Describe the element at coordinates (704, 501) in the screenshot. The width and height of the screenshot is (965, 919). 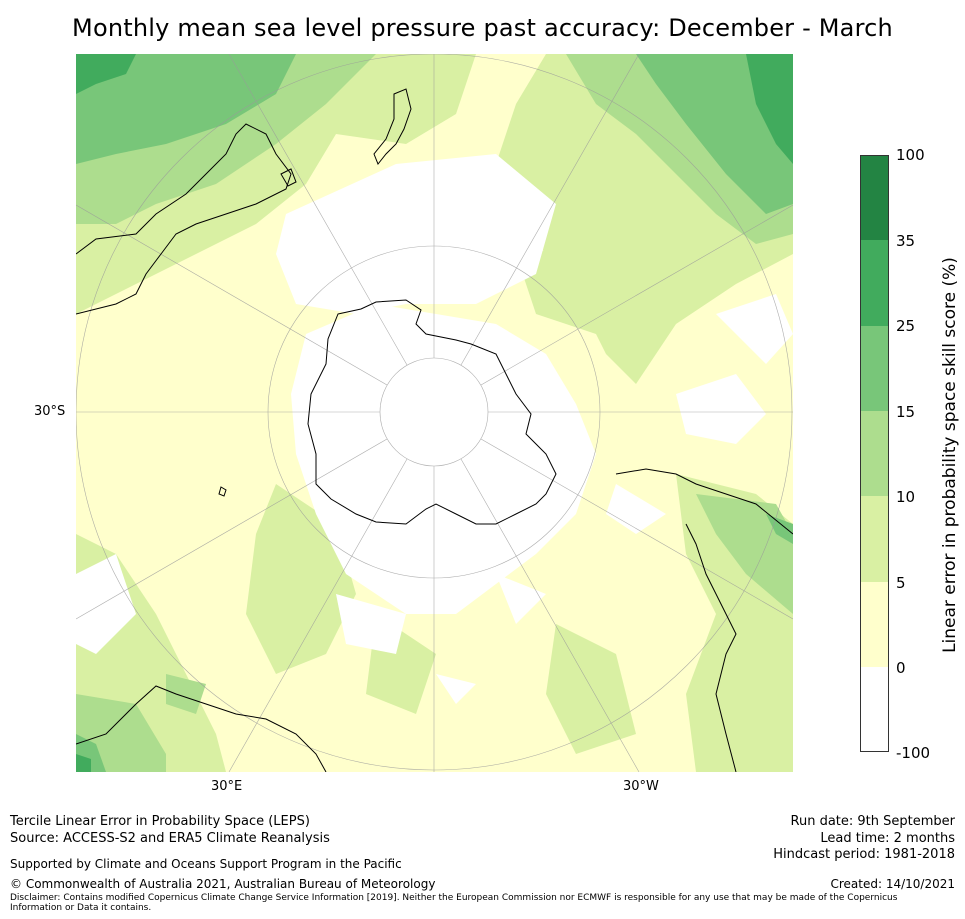
I see `south-america-coast` at that location.